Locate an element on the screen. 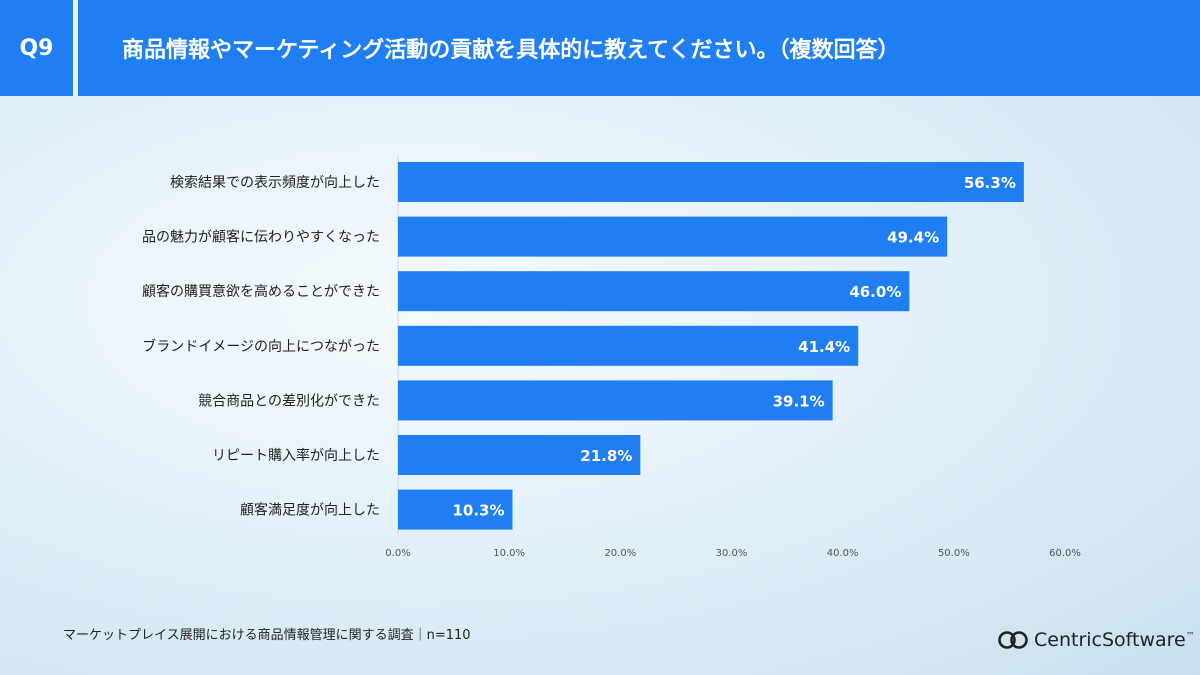 The image size is (1200, 675). x-tick-label: 10.0% is located at coordinates (509, 553).